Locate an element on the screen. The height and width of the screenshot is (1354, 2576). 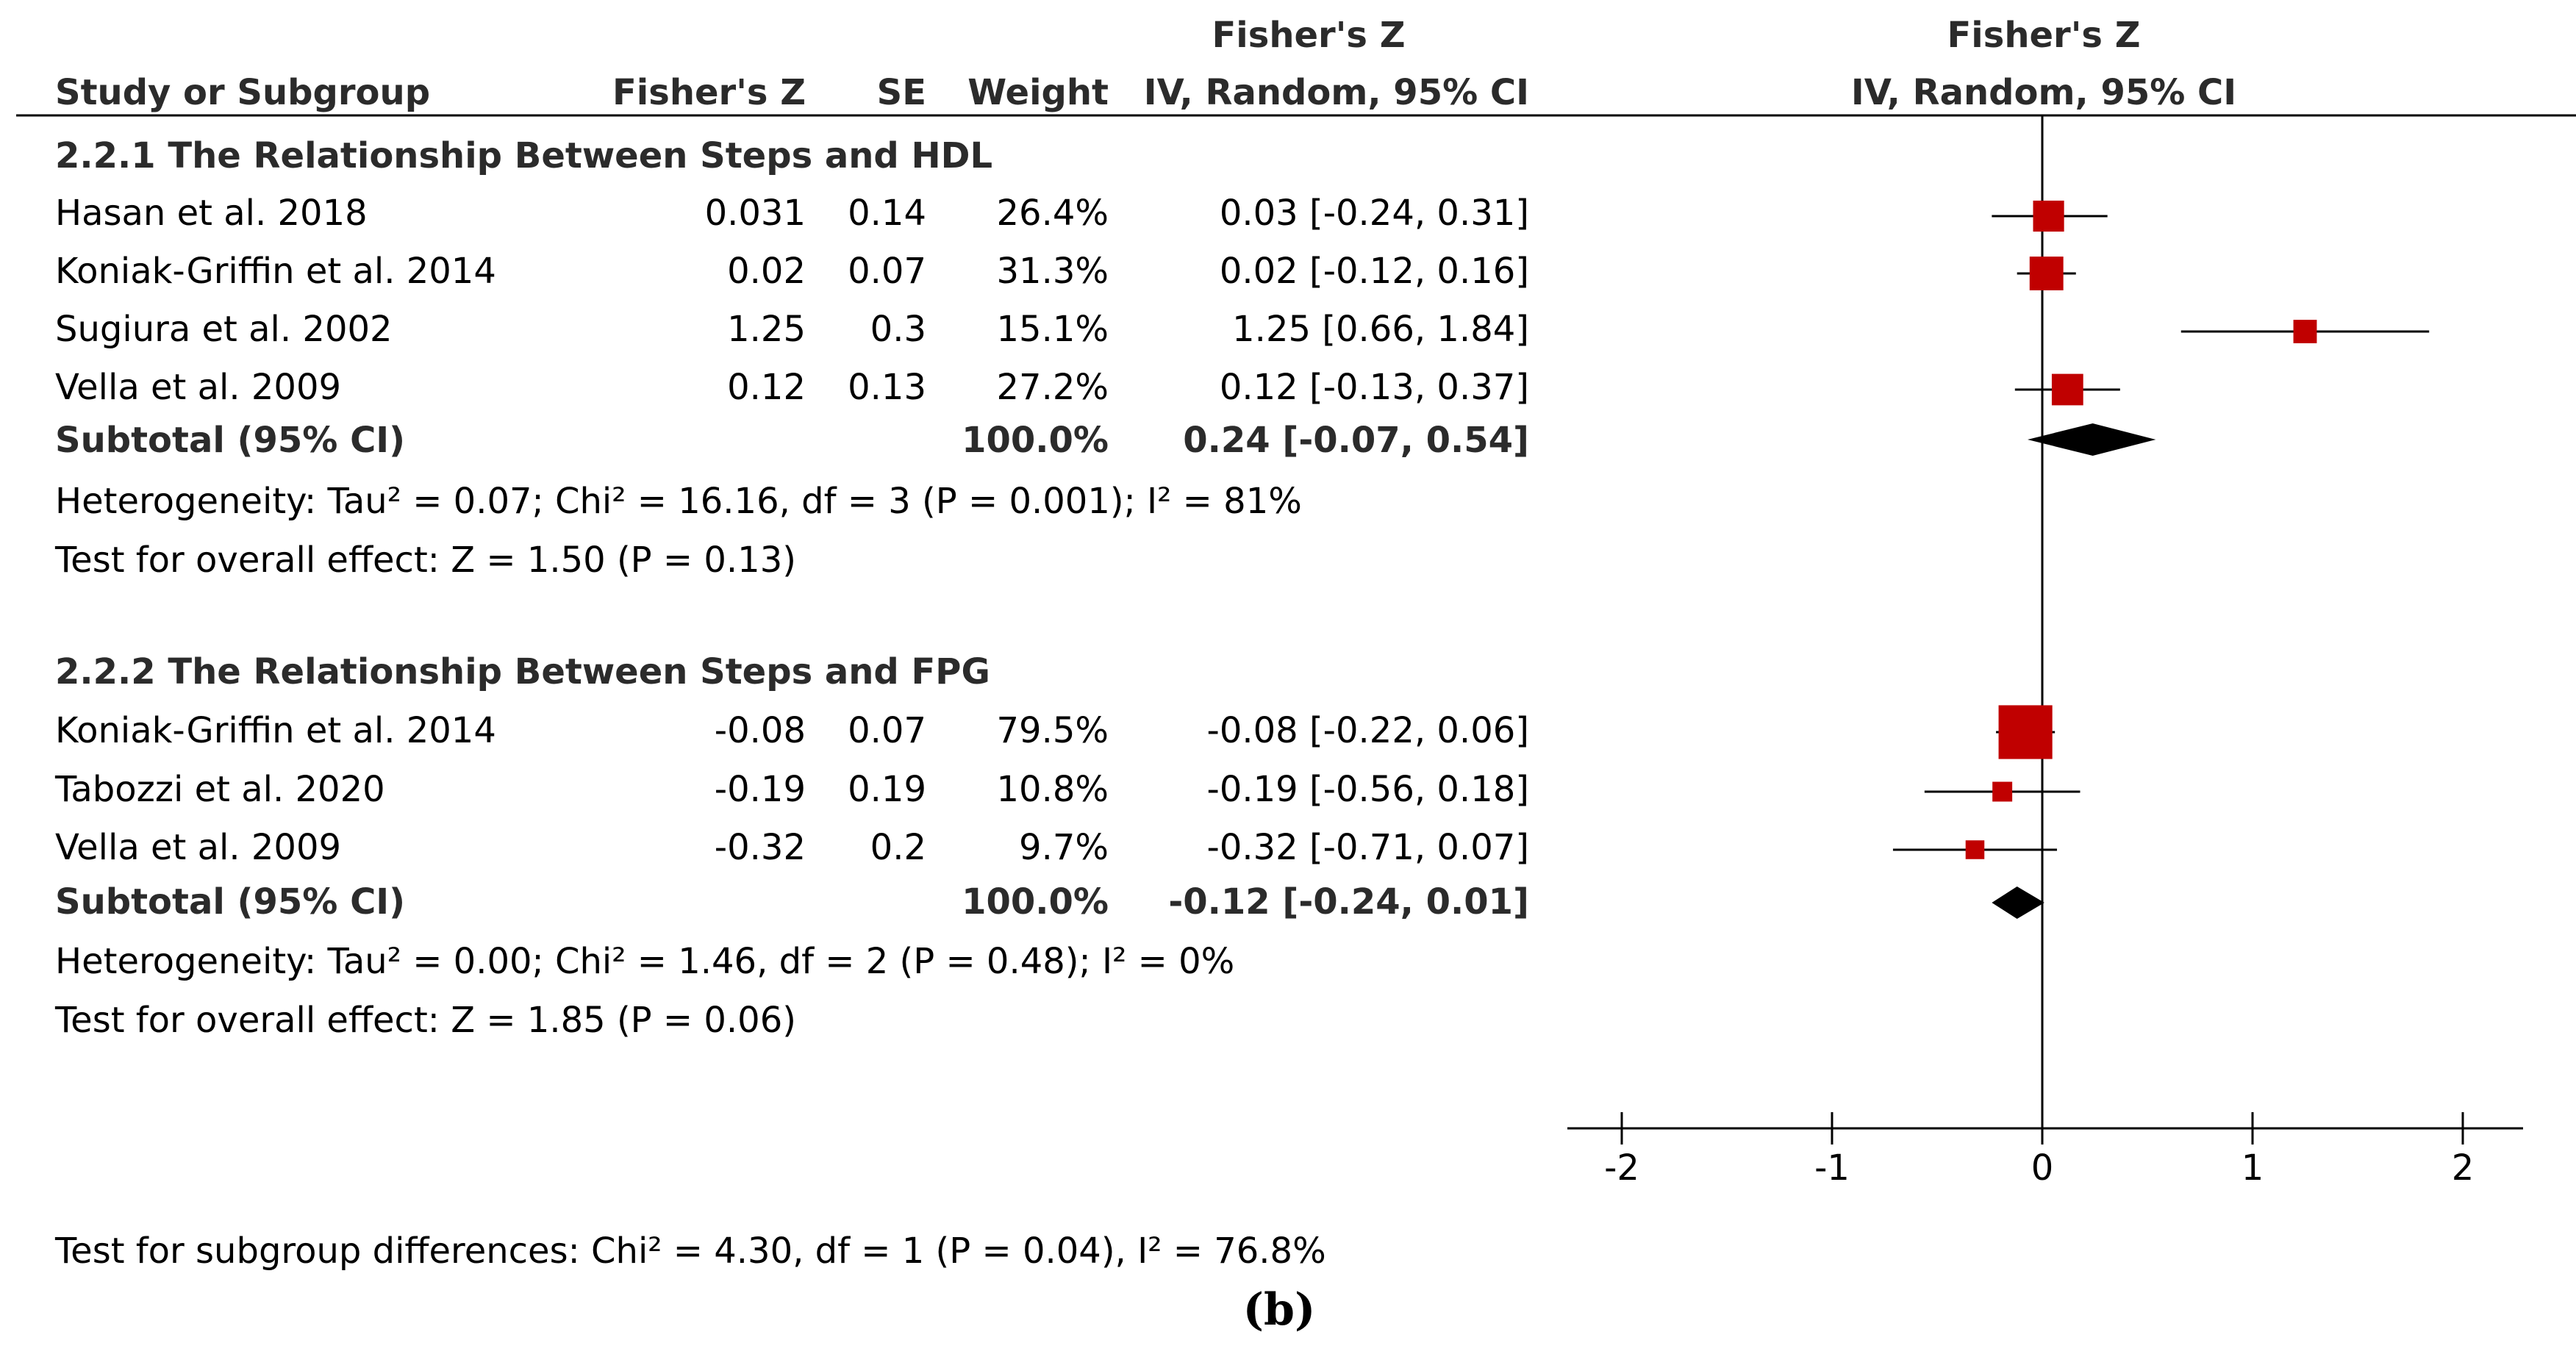
subtotal-ci: -0.12 [-0.24, 0.01] is located at coordinates (1348, 902).